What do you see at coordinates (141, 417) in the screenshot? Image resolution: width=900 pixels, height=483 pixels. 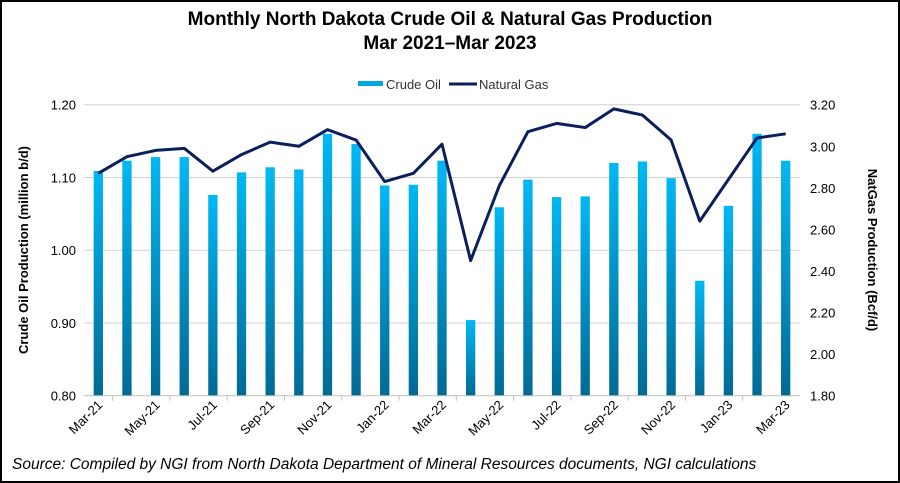 I see `x-tick-label: May-21` at bounding box center [141, 417].